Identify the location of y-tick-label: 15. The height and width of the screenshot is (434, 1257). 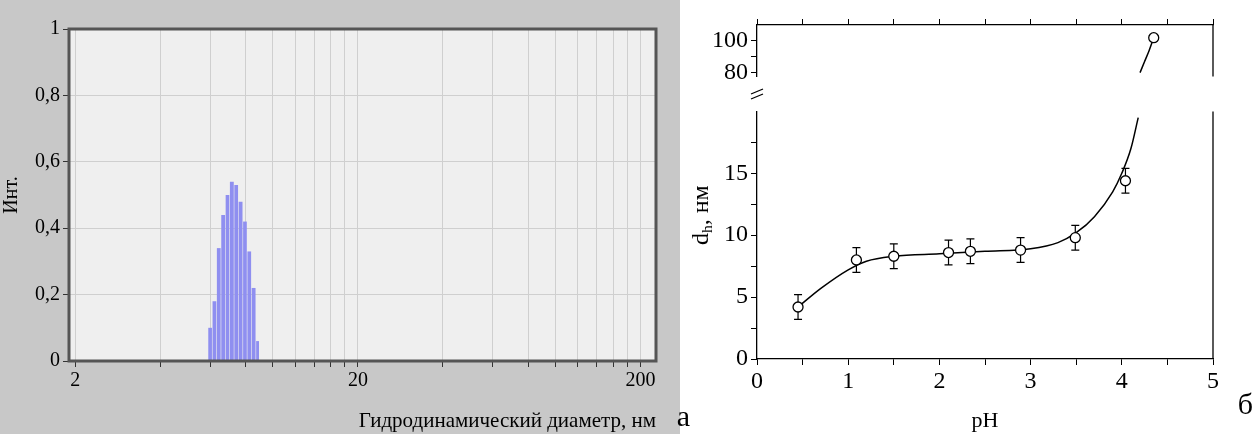
(736, 171).